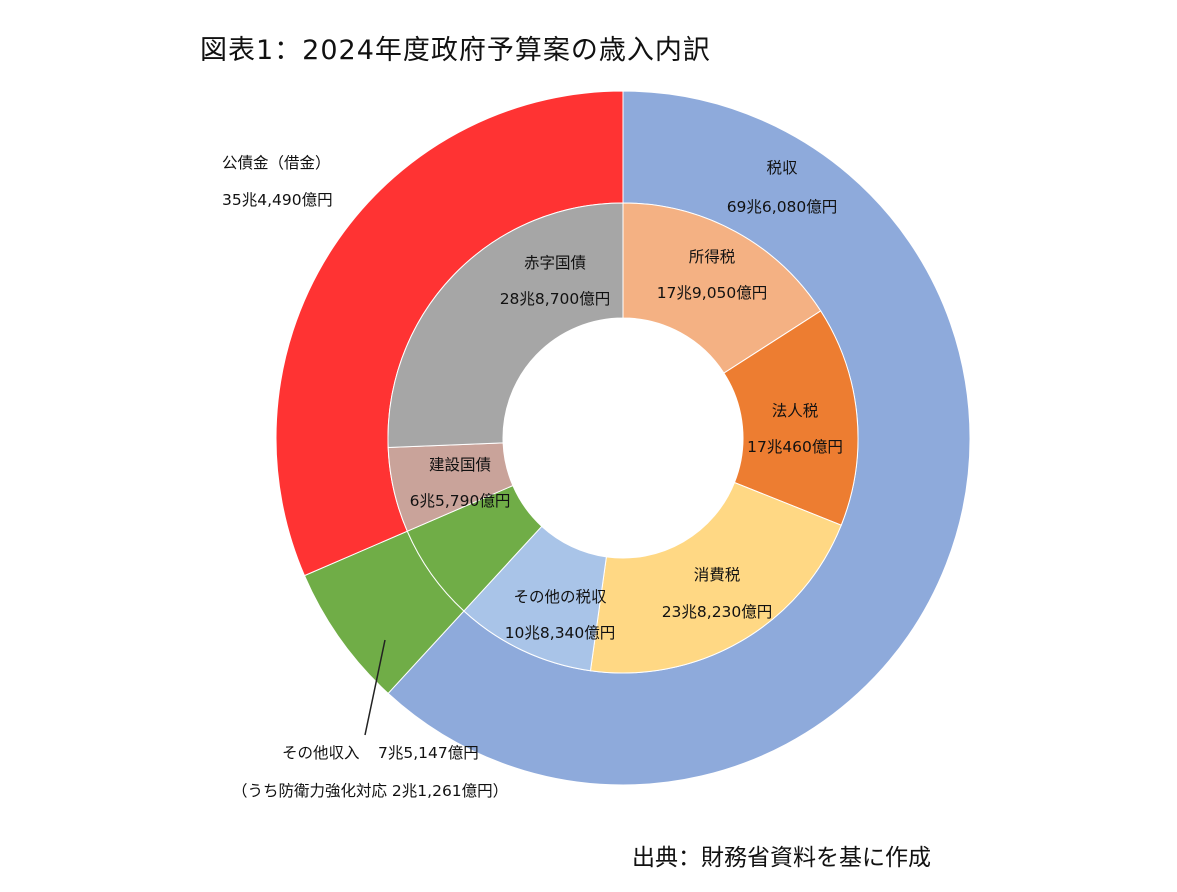  What do you see at coordinates (375, 687) in the screenshot?
I see `other-income-leader-line` at bounding box center [375, 687].